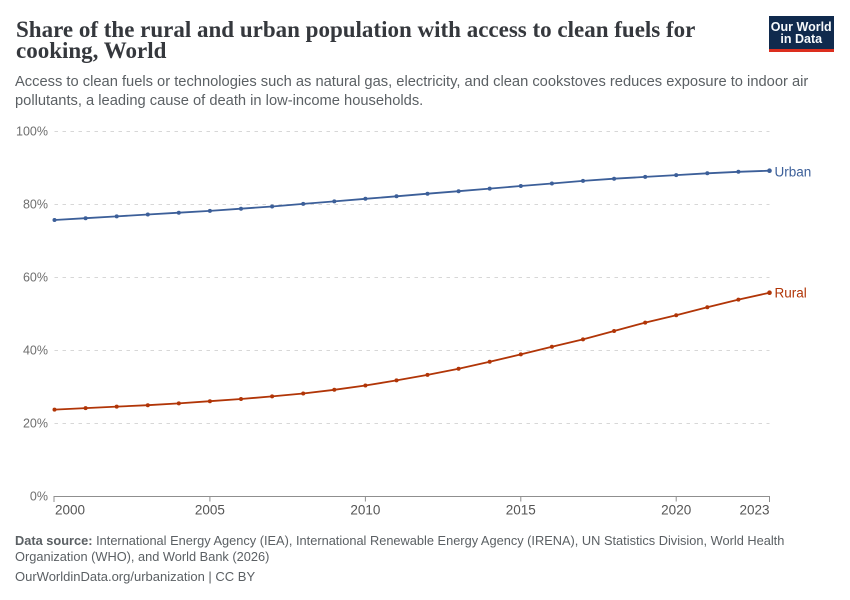 Image resolution: width=850 pixels, height=600 pixels. I want to click on svg-text: 2000, so click(70, 510).